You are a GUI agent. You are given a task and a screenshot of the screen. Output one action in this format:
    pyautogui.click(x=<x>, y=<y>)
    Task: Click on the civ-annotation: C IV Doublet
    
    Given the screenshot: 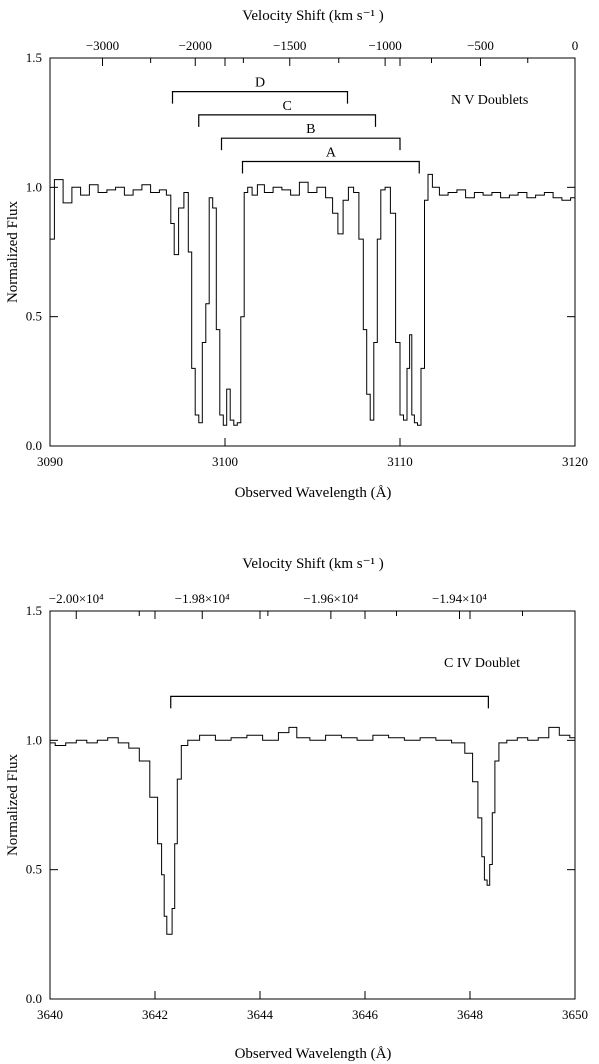 What is the action you would take?
    pyautogui.click(x=482, y=663)
    